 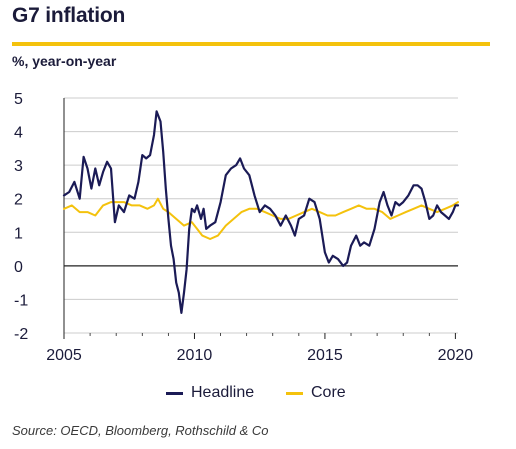 What do you see at coordinates (294, 393) in the screenshot?
I see `legend-swatch-core` at bounding box center [294, 393].